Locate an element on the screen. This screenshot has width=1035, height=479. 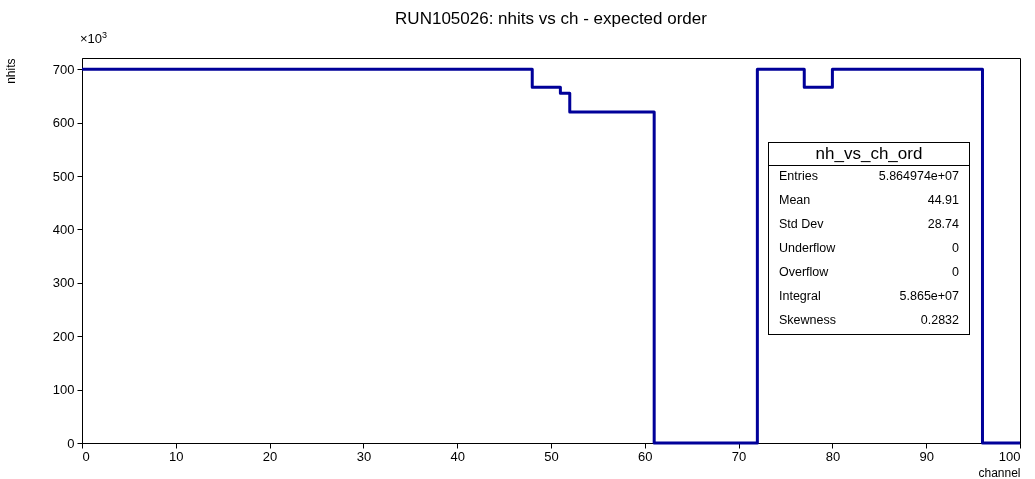
annotation: nh_vs_ch_ord is located at coordinates (869, 154).